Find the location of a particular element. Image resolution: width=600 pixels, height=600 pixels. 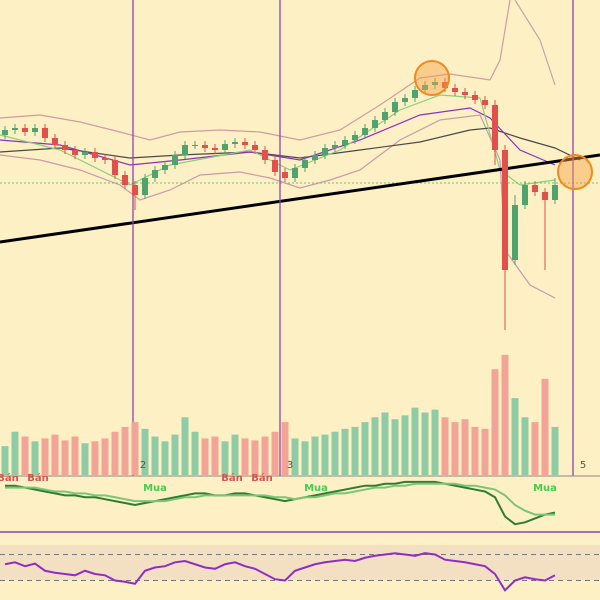

moving-average-long is located at coordinates (290, 144).